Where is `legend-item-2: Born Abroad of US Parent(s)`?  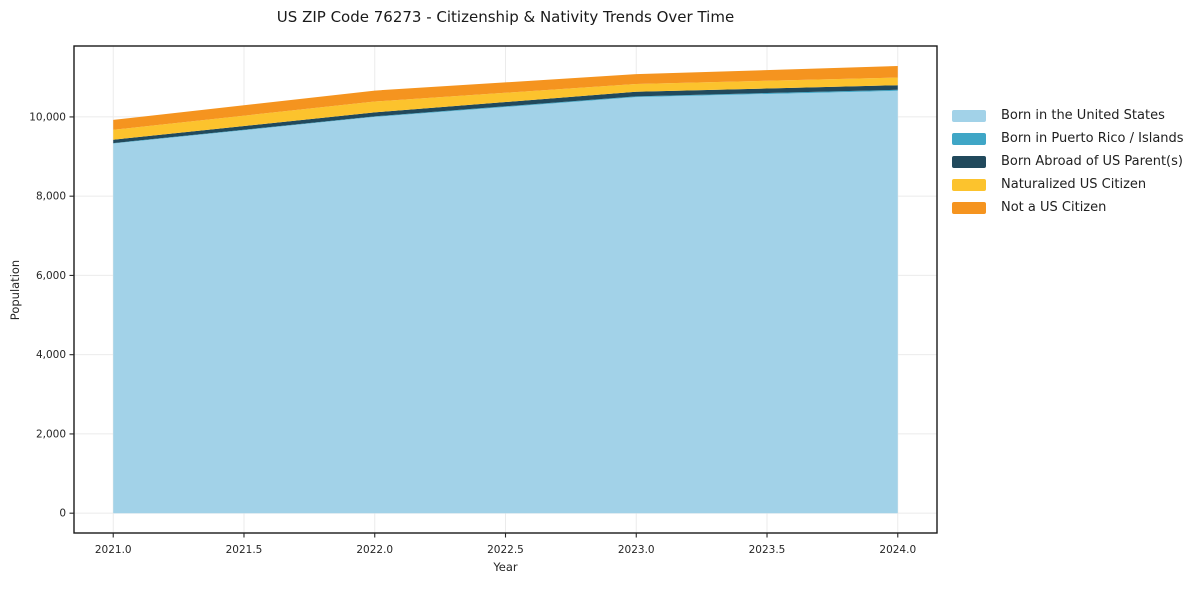
legend-item-2: Born Abroad of US Parent(s) is located at coordinates (1068, 161).